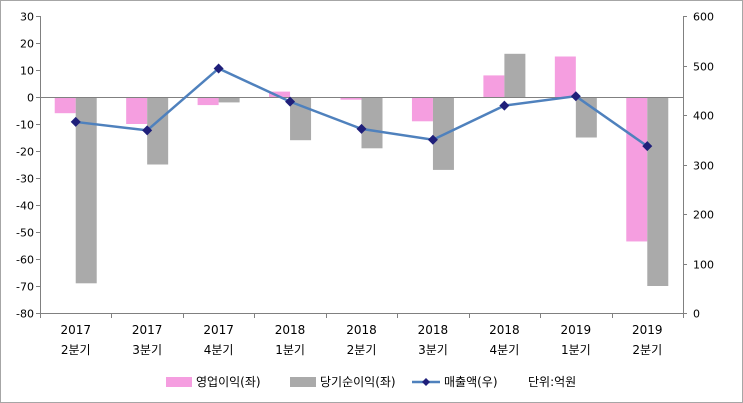 Image resolution: width=743 pixels, height=403 pixels. Describe the element at coordinates (703, 17) in the screenshot. I see `right-tick-label: 600` at that location.